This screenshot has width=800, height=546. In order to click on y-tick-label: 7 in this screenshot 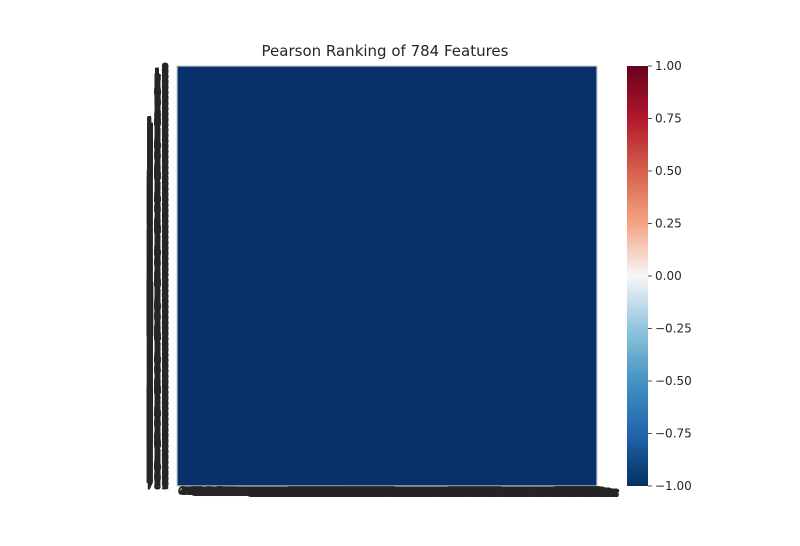, I will do `click(165, 70)`.